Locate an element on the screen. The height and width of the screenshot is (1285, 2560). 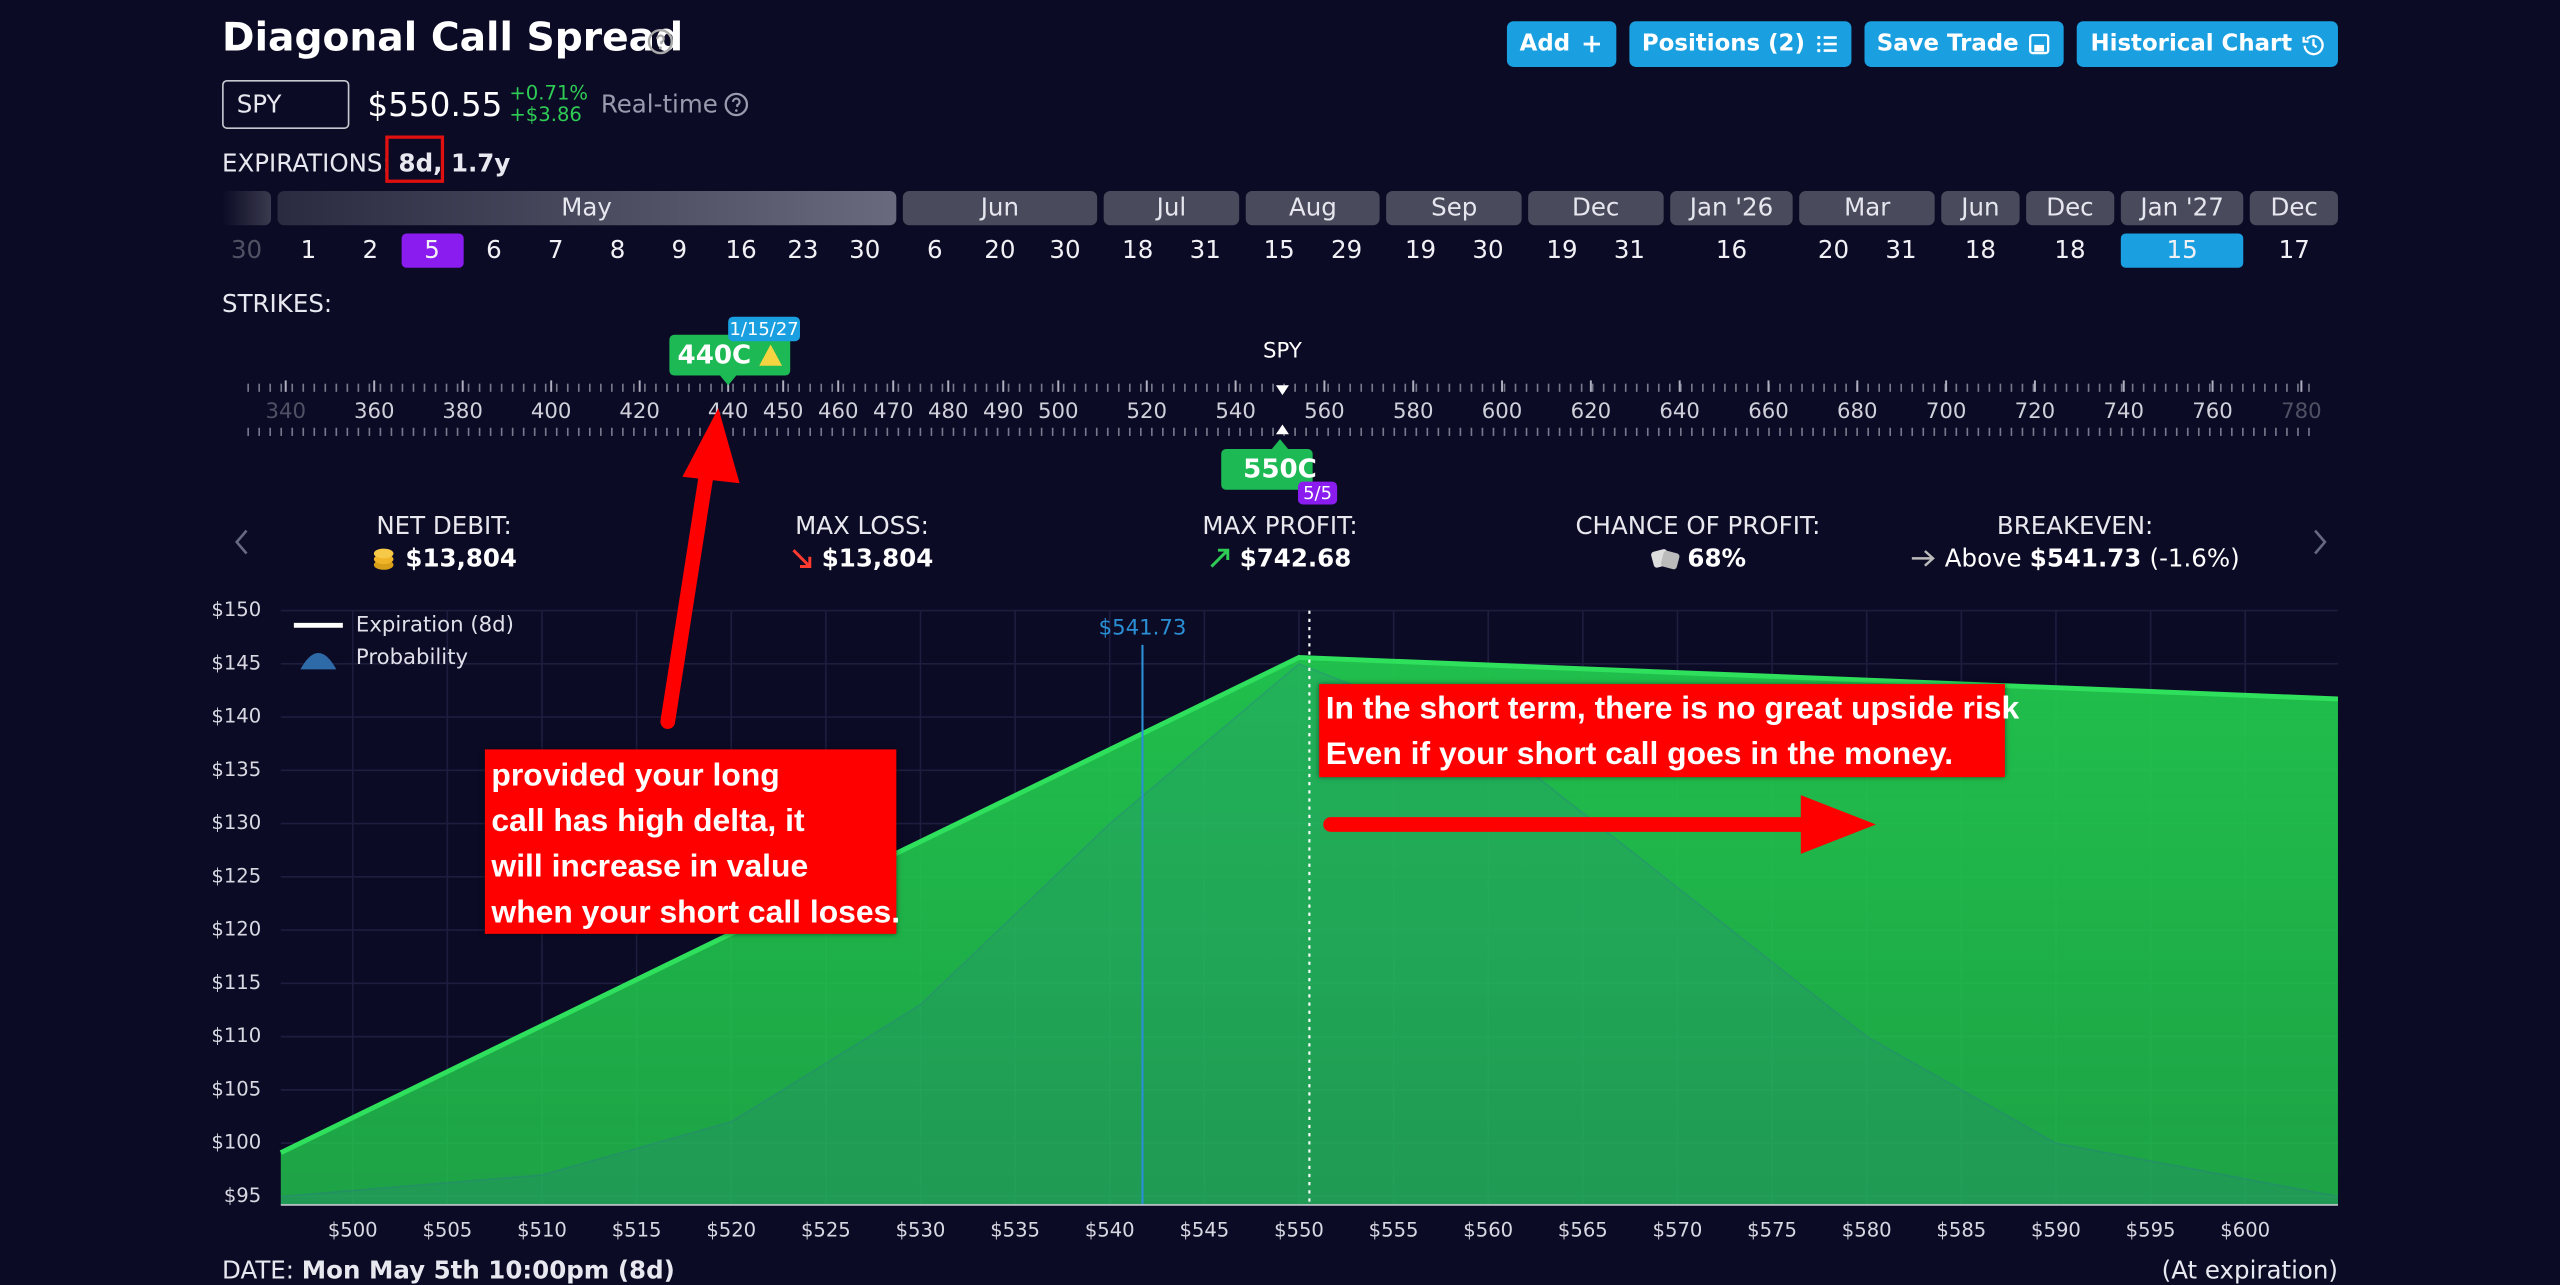
month-header: Sep is located at coordinates (1454, 208).